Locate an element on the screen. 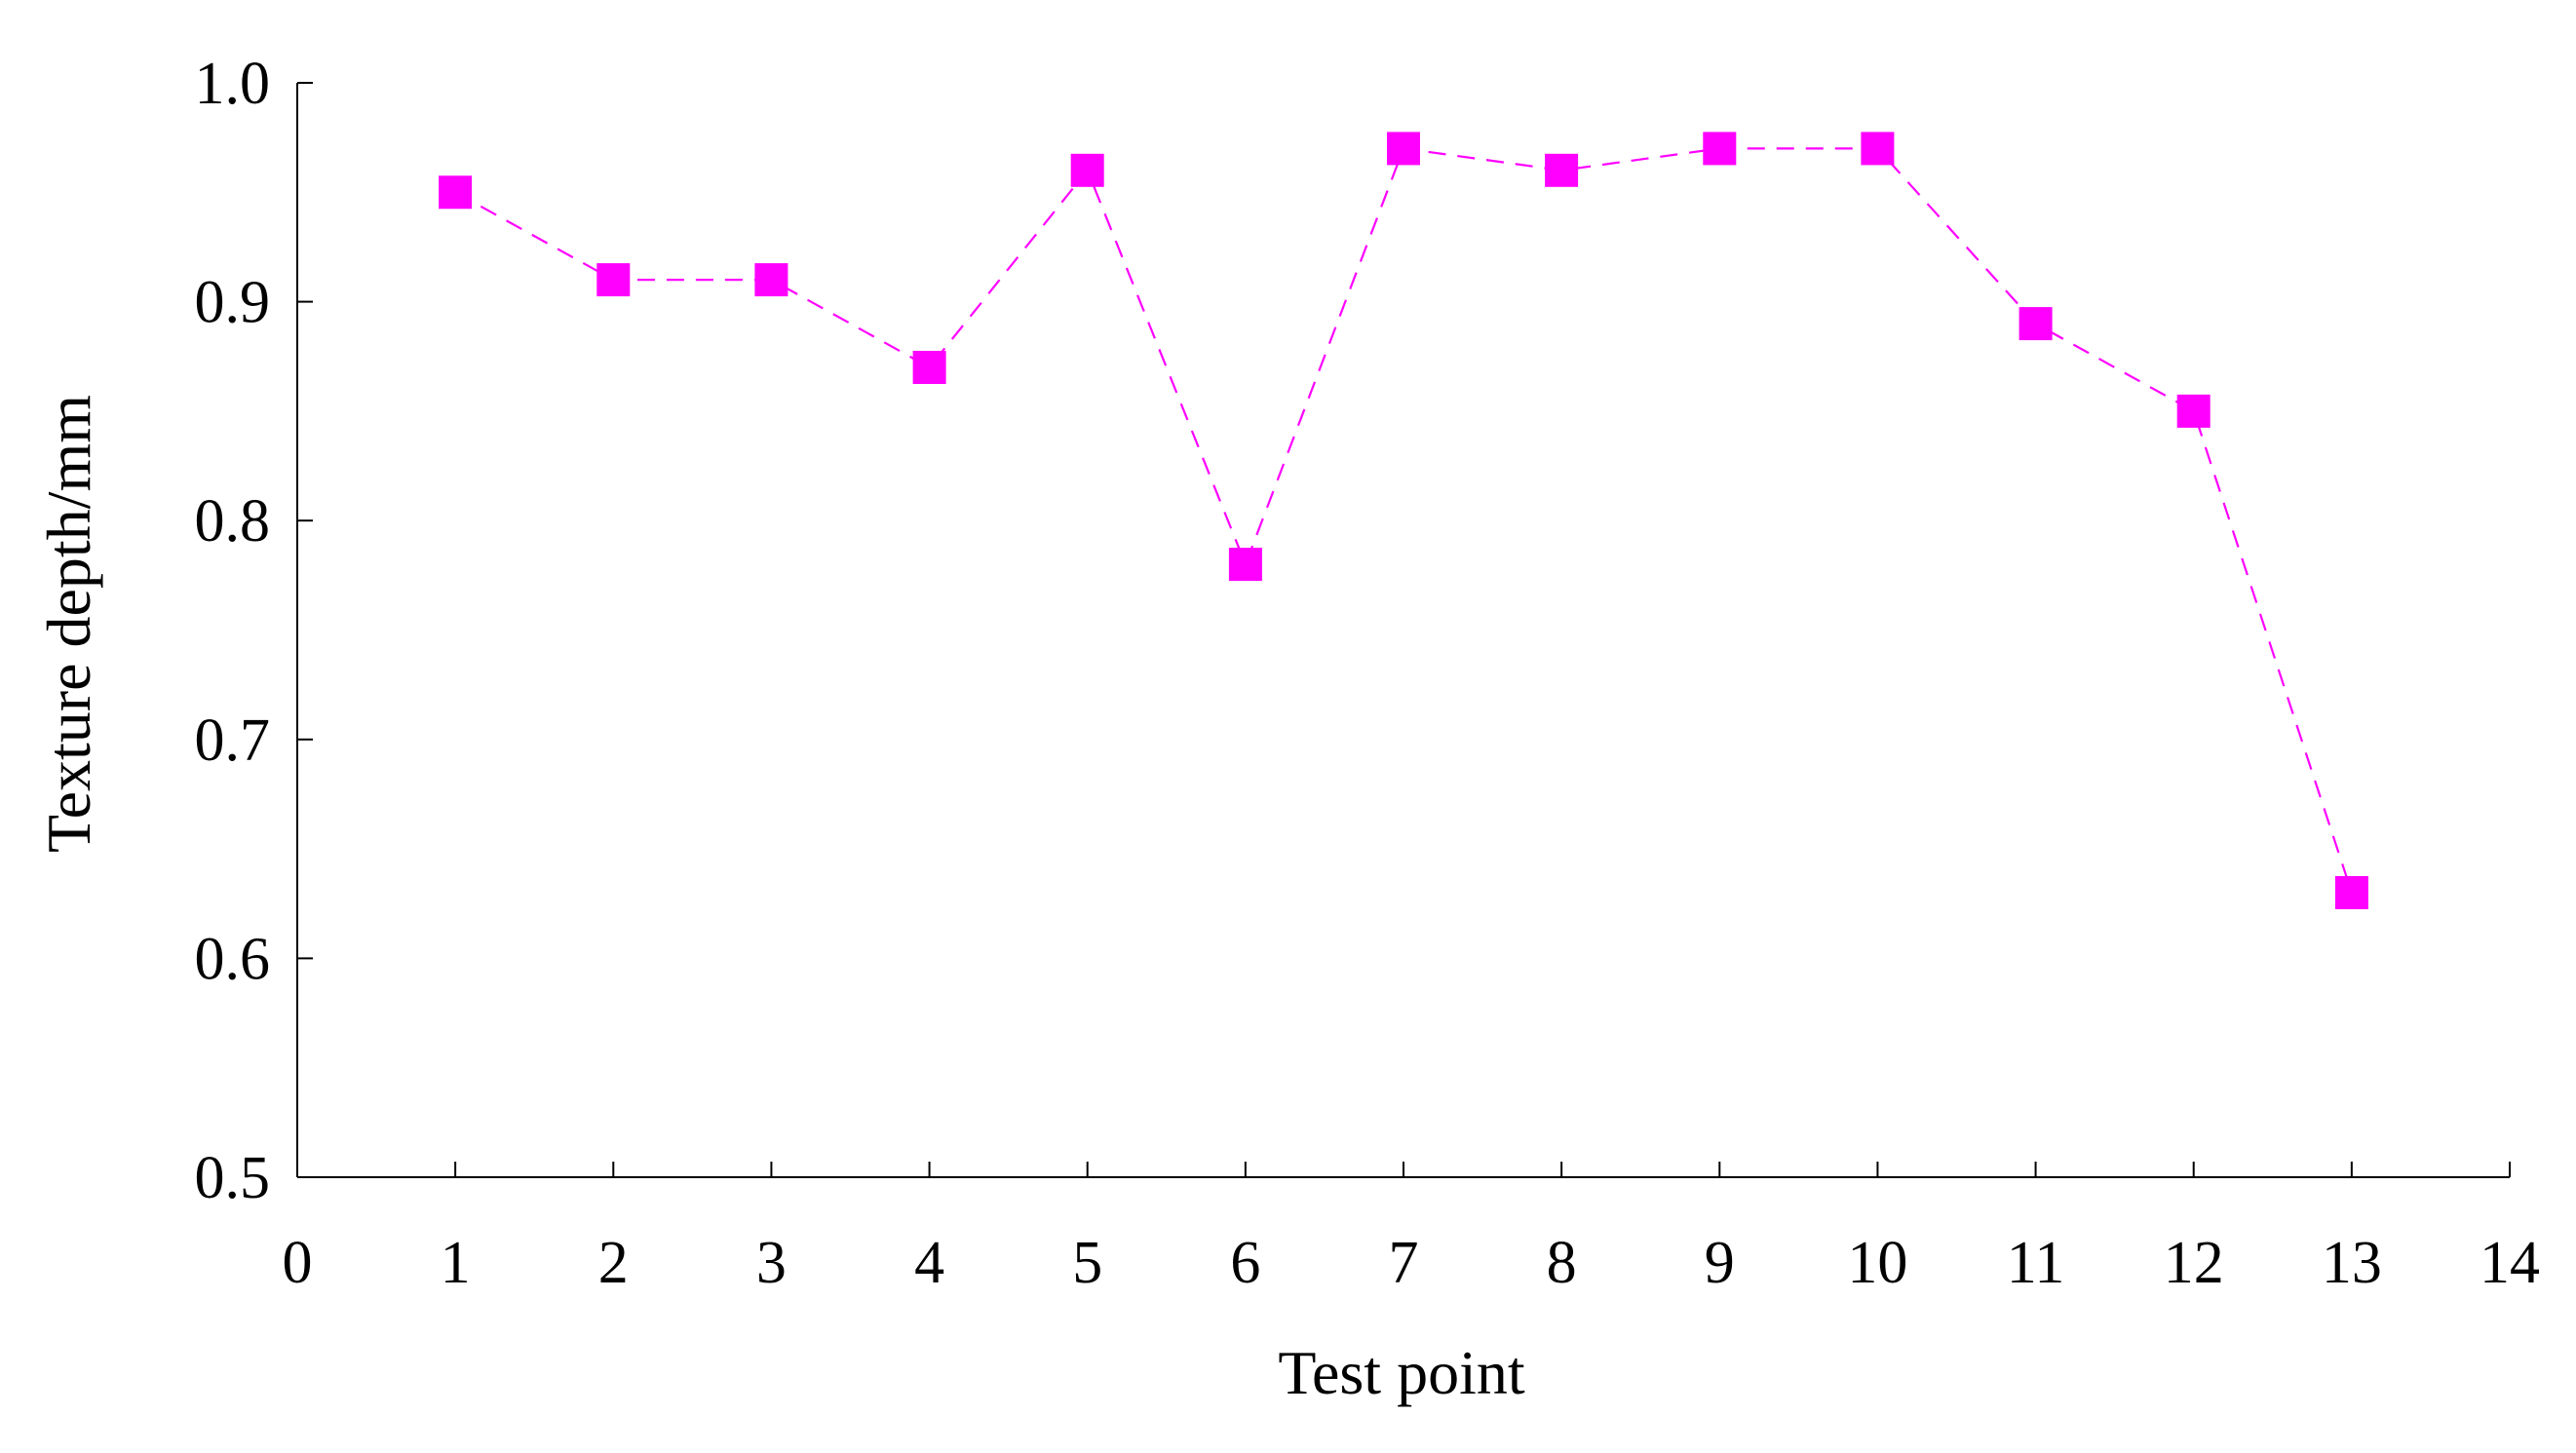 The width and height of the screenshot is (2576, 1453). y-tick-label: 0.6 is located at coordinates (233, 959).